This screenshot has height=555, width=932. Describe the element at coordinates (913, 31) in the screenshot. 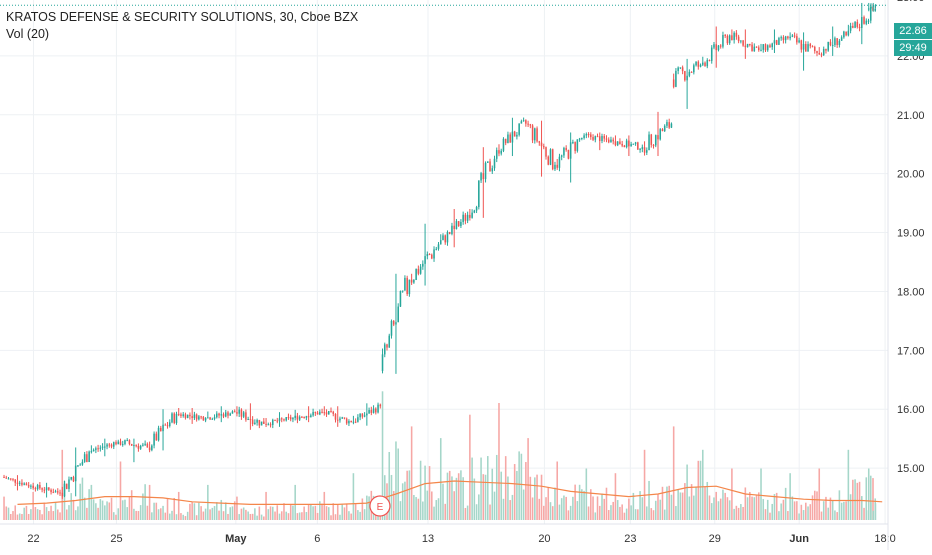

I see `last-price-tag: 22.86` at that location.